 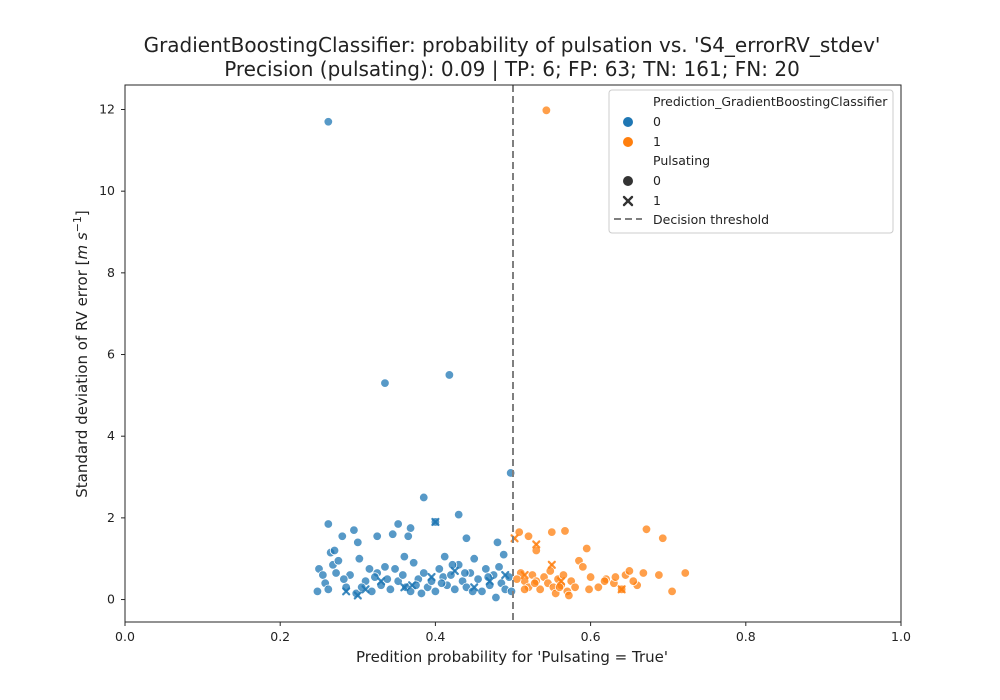 I want to click on x-tick-label: 0.6, so click(x=591, y=636).